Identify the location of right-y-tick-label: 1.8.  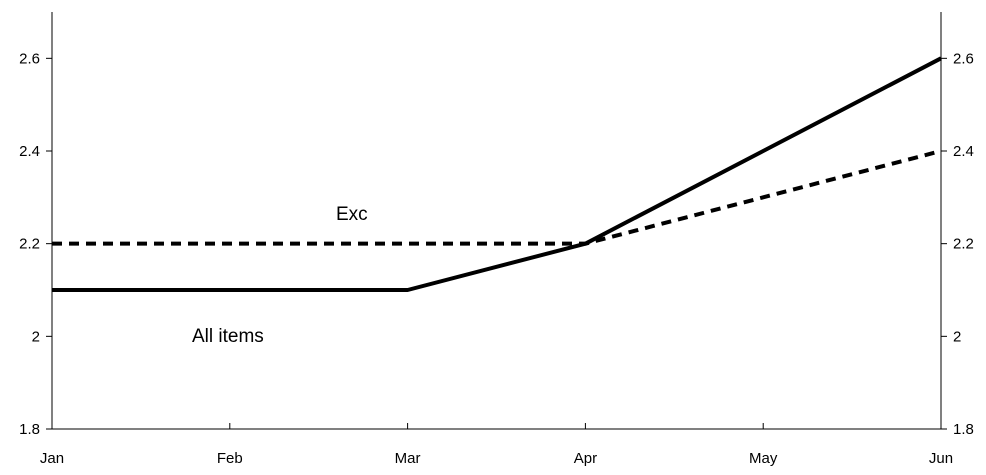
(963, 429).